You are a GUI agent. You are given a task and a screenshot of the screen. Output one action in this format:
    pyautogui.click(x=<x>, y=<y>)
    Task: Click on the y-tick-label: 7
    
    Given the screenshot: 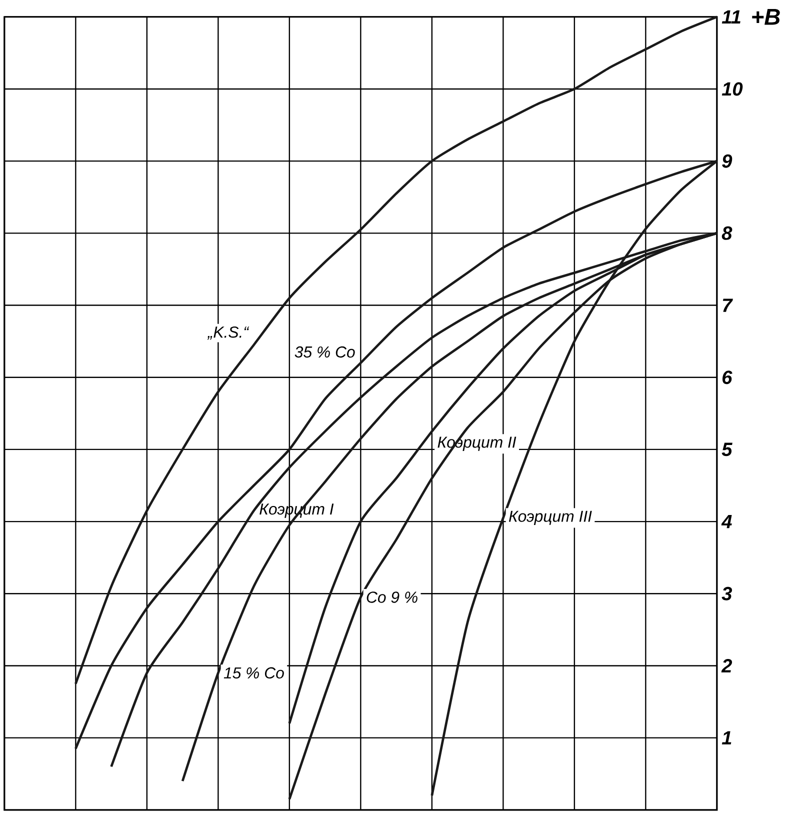 What is the action you would take?
    pyautogui.click(x=727, y=305)
    